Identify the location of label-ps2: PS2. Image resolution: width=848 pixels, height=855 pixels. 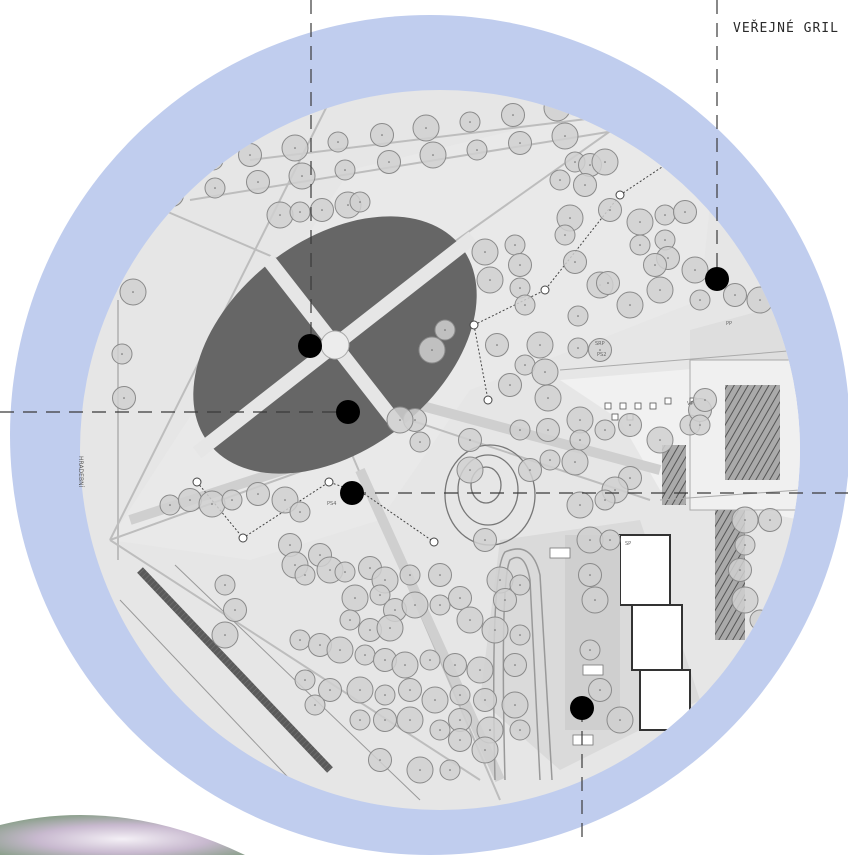
(601, 355).